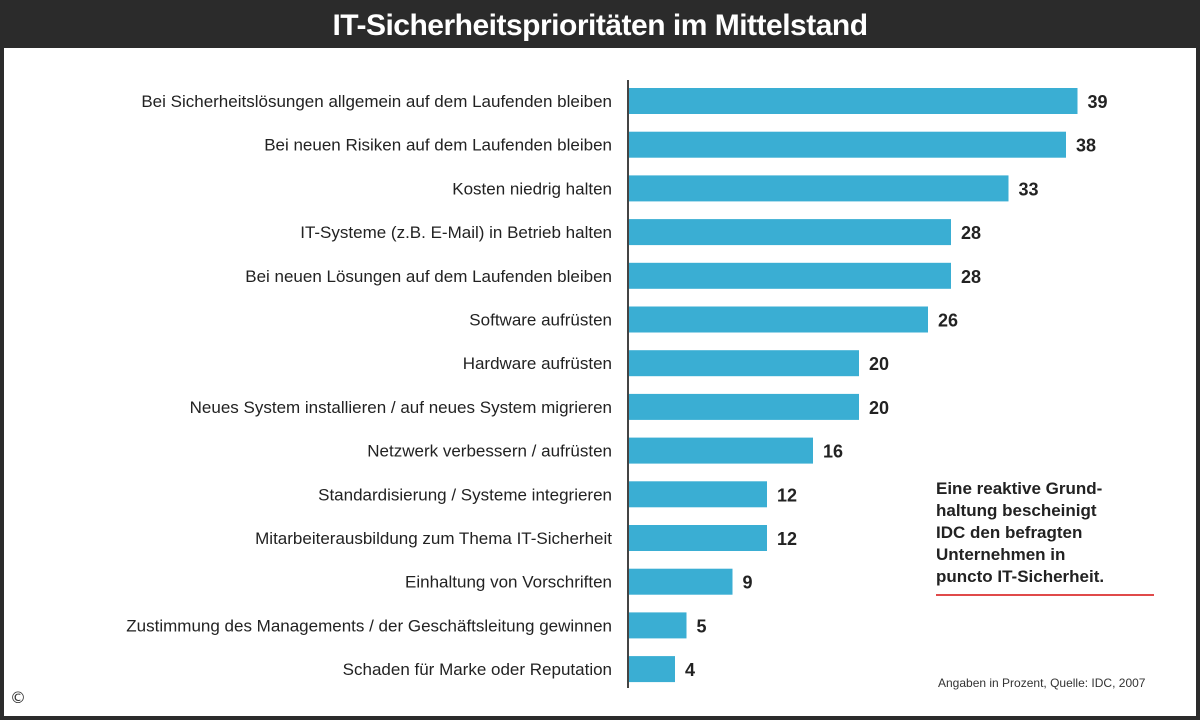  What do you see at coordinates (833, 452) in the screenshot?
I see `value-label: 16` at bounding box center [833, 452].